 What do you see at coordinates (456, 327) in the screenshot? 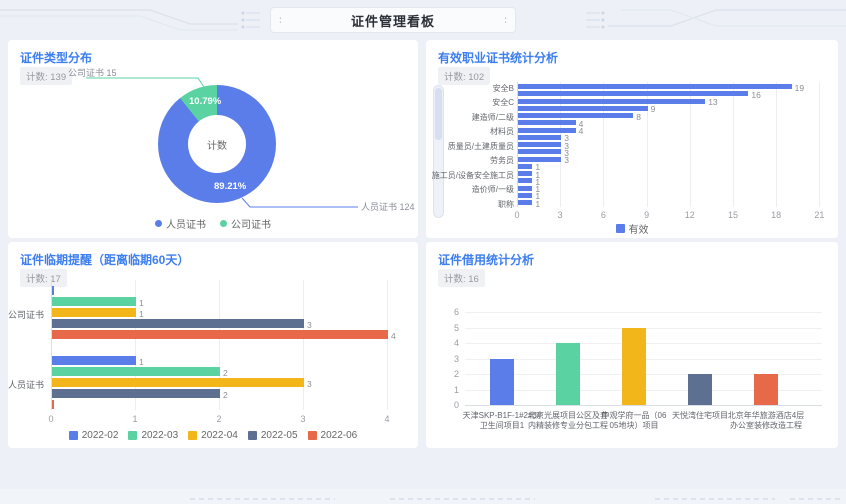
I see `axis-tick-label: 5` at bounding box center [456, 327].